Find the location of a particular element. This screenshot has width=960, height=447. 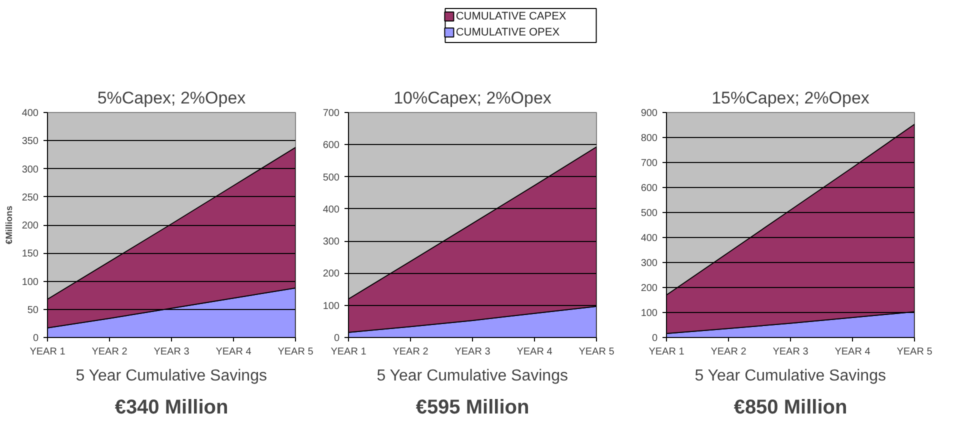

chart-title: 15%Capex; 2%Opex is located at coordinates (791, 98).